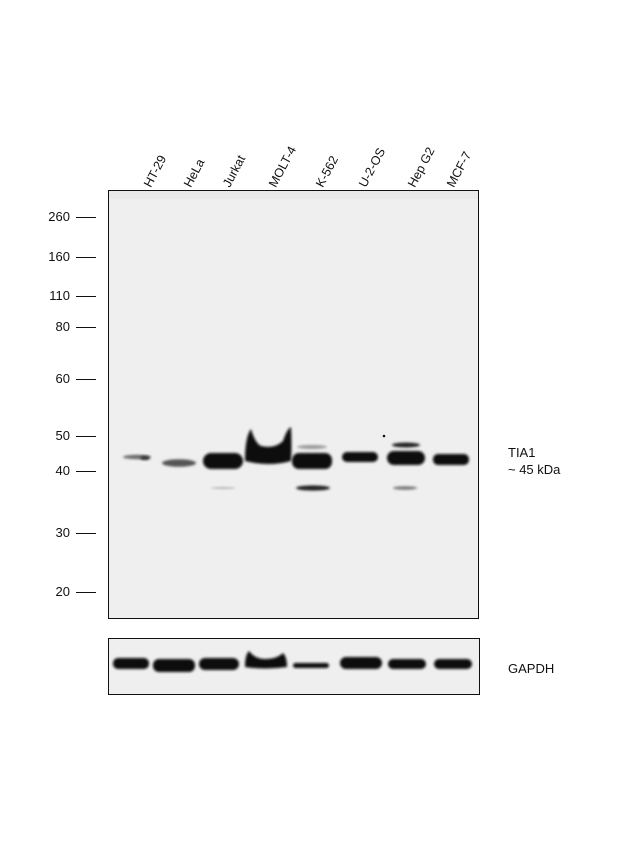  Describe the element at coordinates (453, 664) in the screenshot. I see `gapdh-band-mcf7` at that location.